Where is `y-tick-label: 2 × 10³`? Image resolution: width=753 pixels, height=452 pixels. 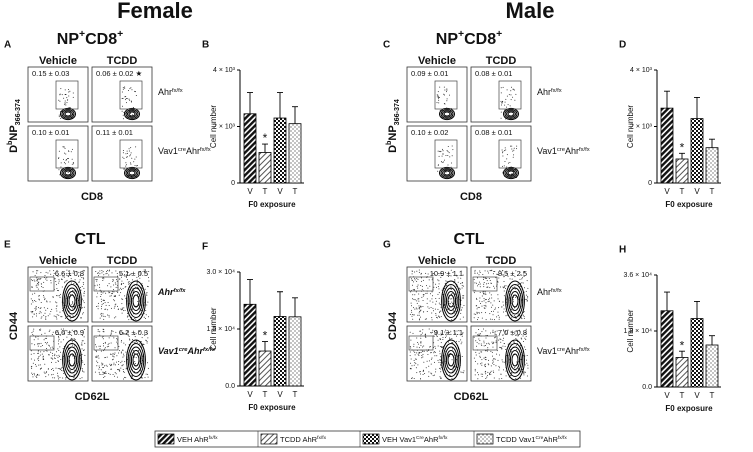
y-tick-label: 2 × 10³ is located at coordinates (224, 126).